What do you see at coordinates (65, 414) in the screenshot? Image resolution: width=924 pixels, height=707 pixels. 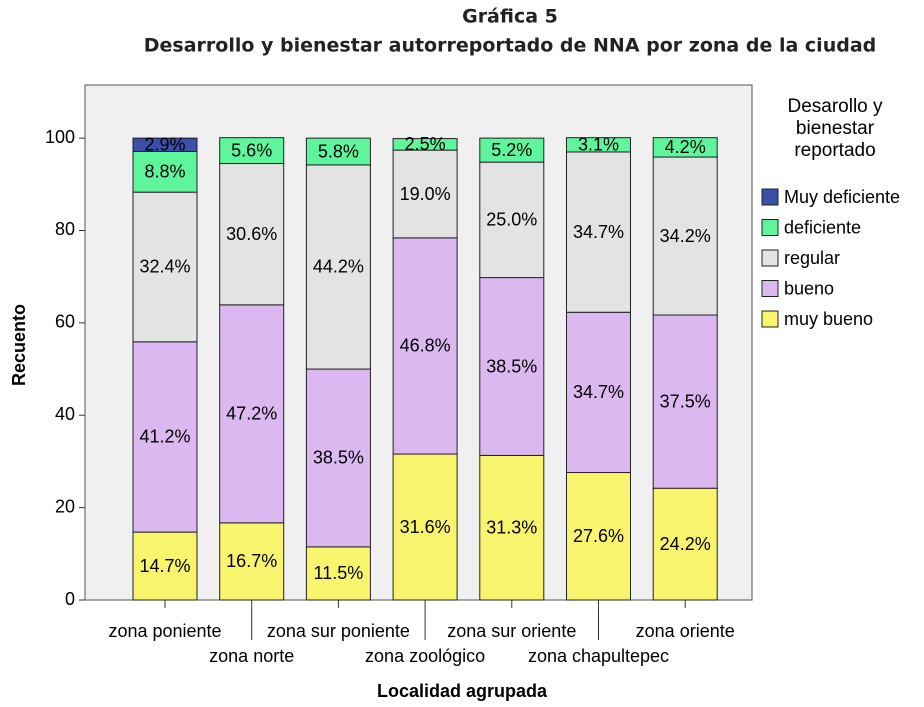 I see `y-tick-label: 40` at bounding box center [65, 414].